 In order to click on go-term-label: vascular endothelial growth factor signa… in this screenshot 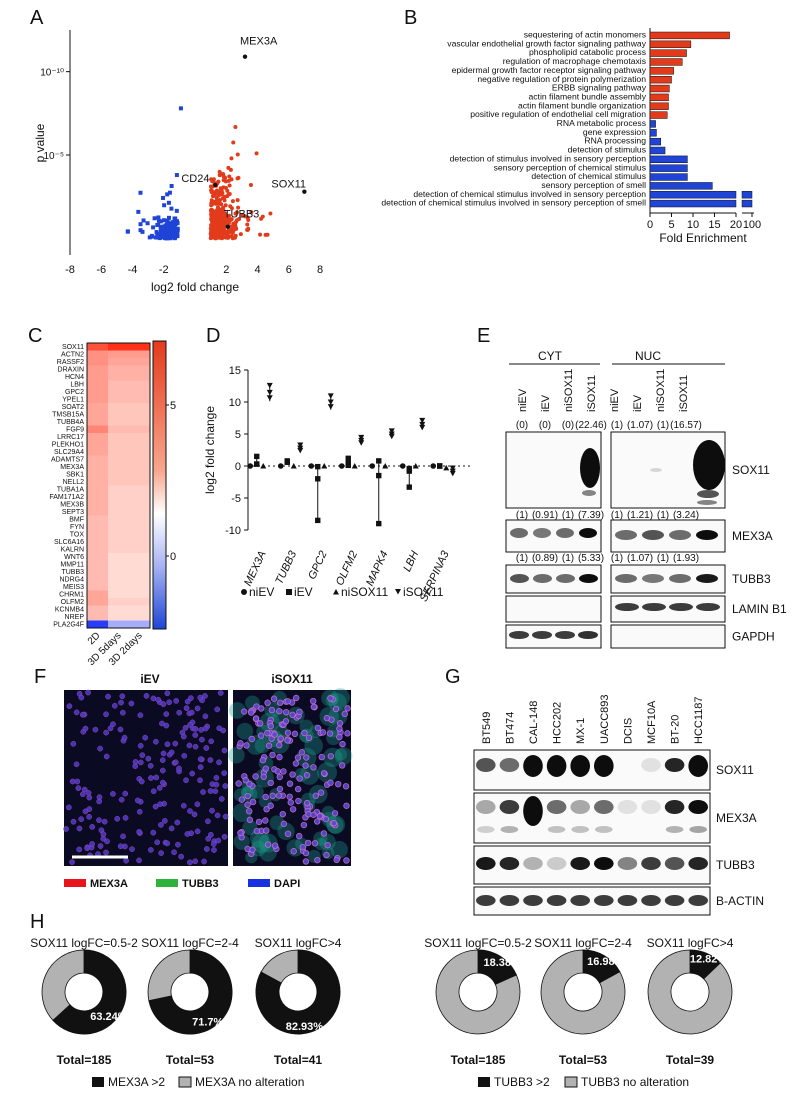, I will do `click(546, 43)`.